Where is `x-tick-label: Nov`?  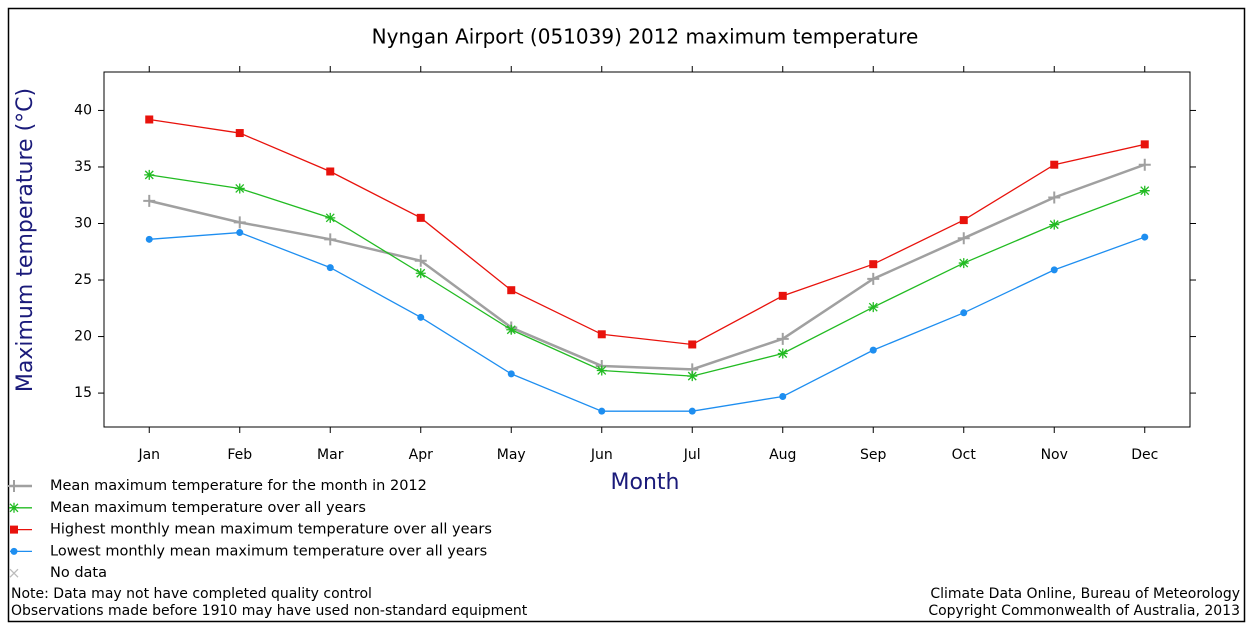
x-tick-label: Nov is located at coordinates (1054, 455).